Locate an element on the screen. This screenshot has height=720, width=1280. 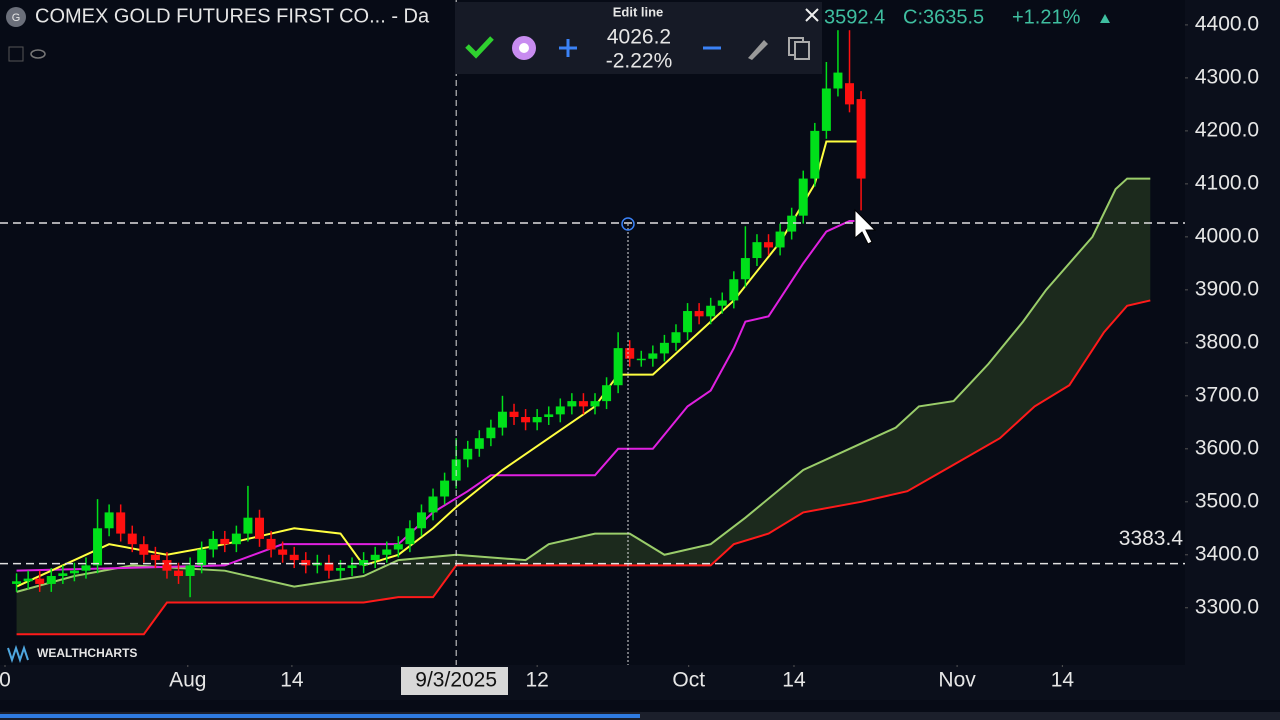
x-tick-label: 0 is located at coordinates (5, 680).